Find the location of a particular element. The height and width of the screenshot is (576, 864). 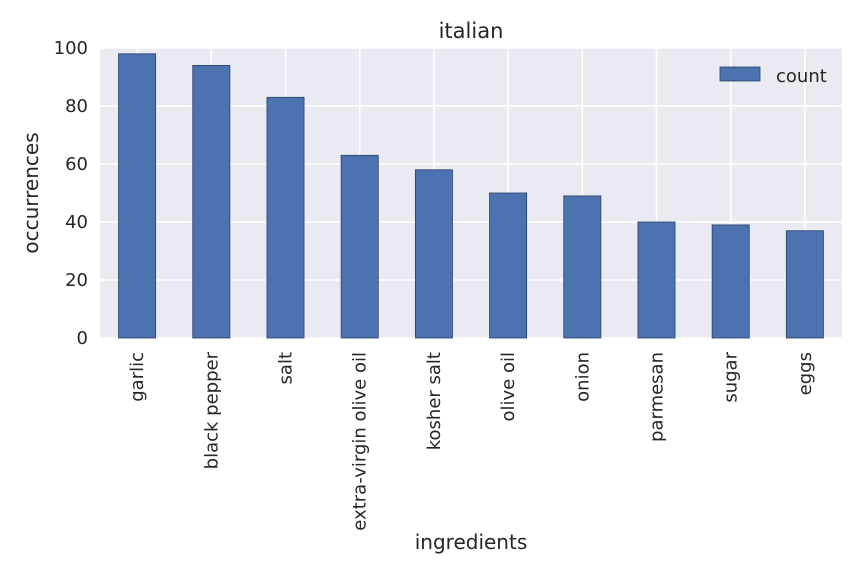

x-tick-label: kosher salt is located at coordinates (434, 401).